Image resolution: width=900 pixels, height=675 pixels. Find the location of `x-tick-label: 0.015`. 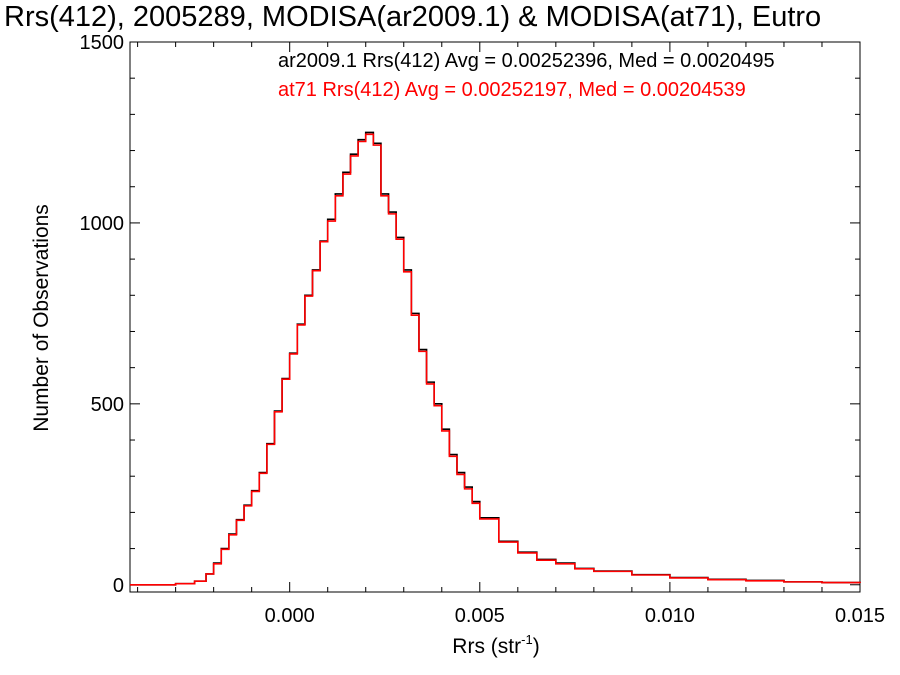

x-tick-label: 0.015 is located at coordinates (860, 616).